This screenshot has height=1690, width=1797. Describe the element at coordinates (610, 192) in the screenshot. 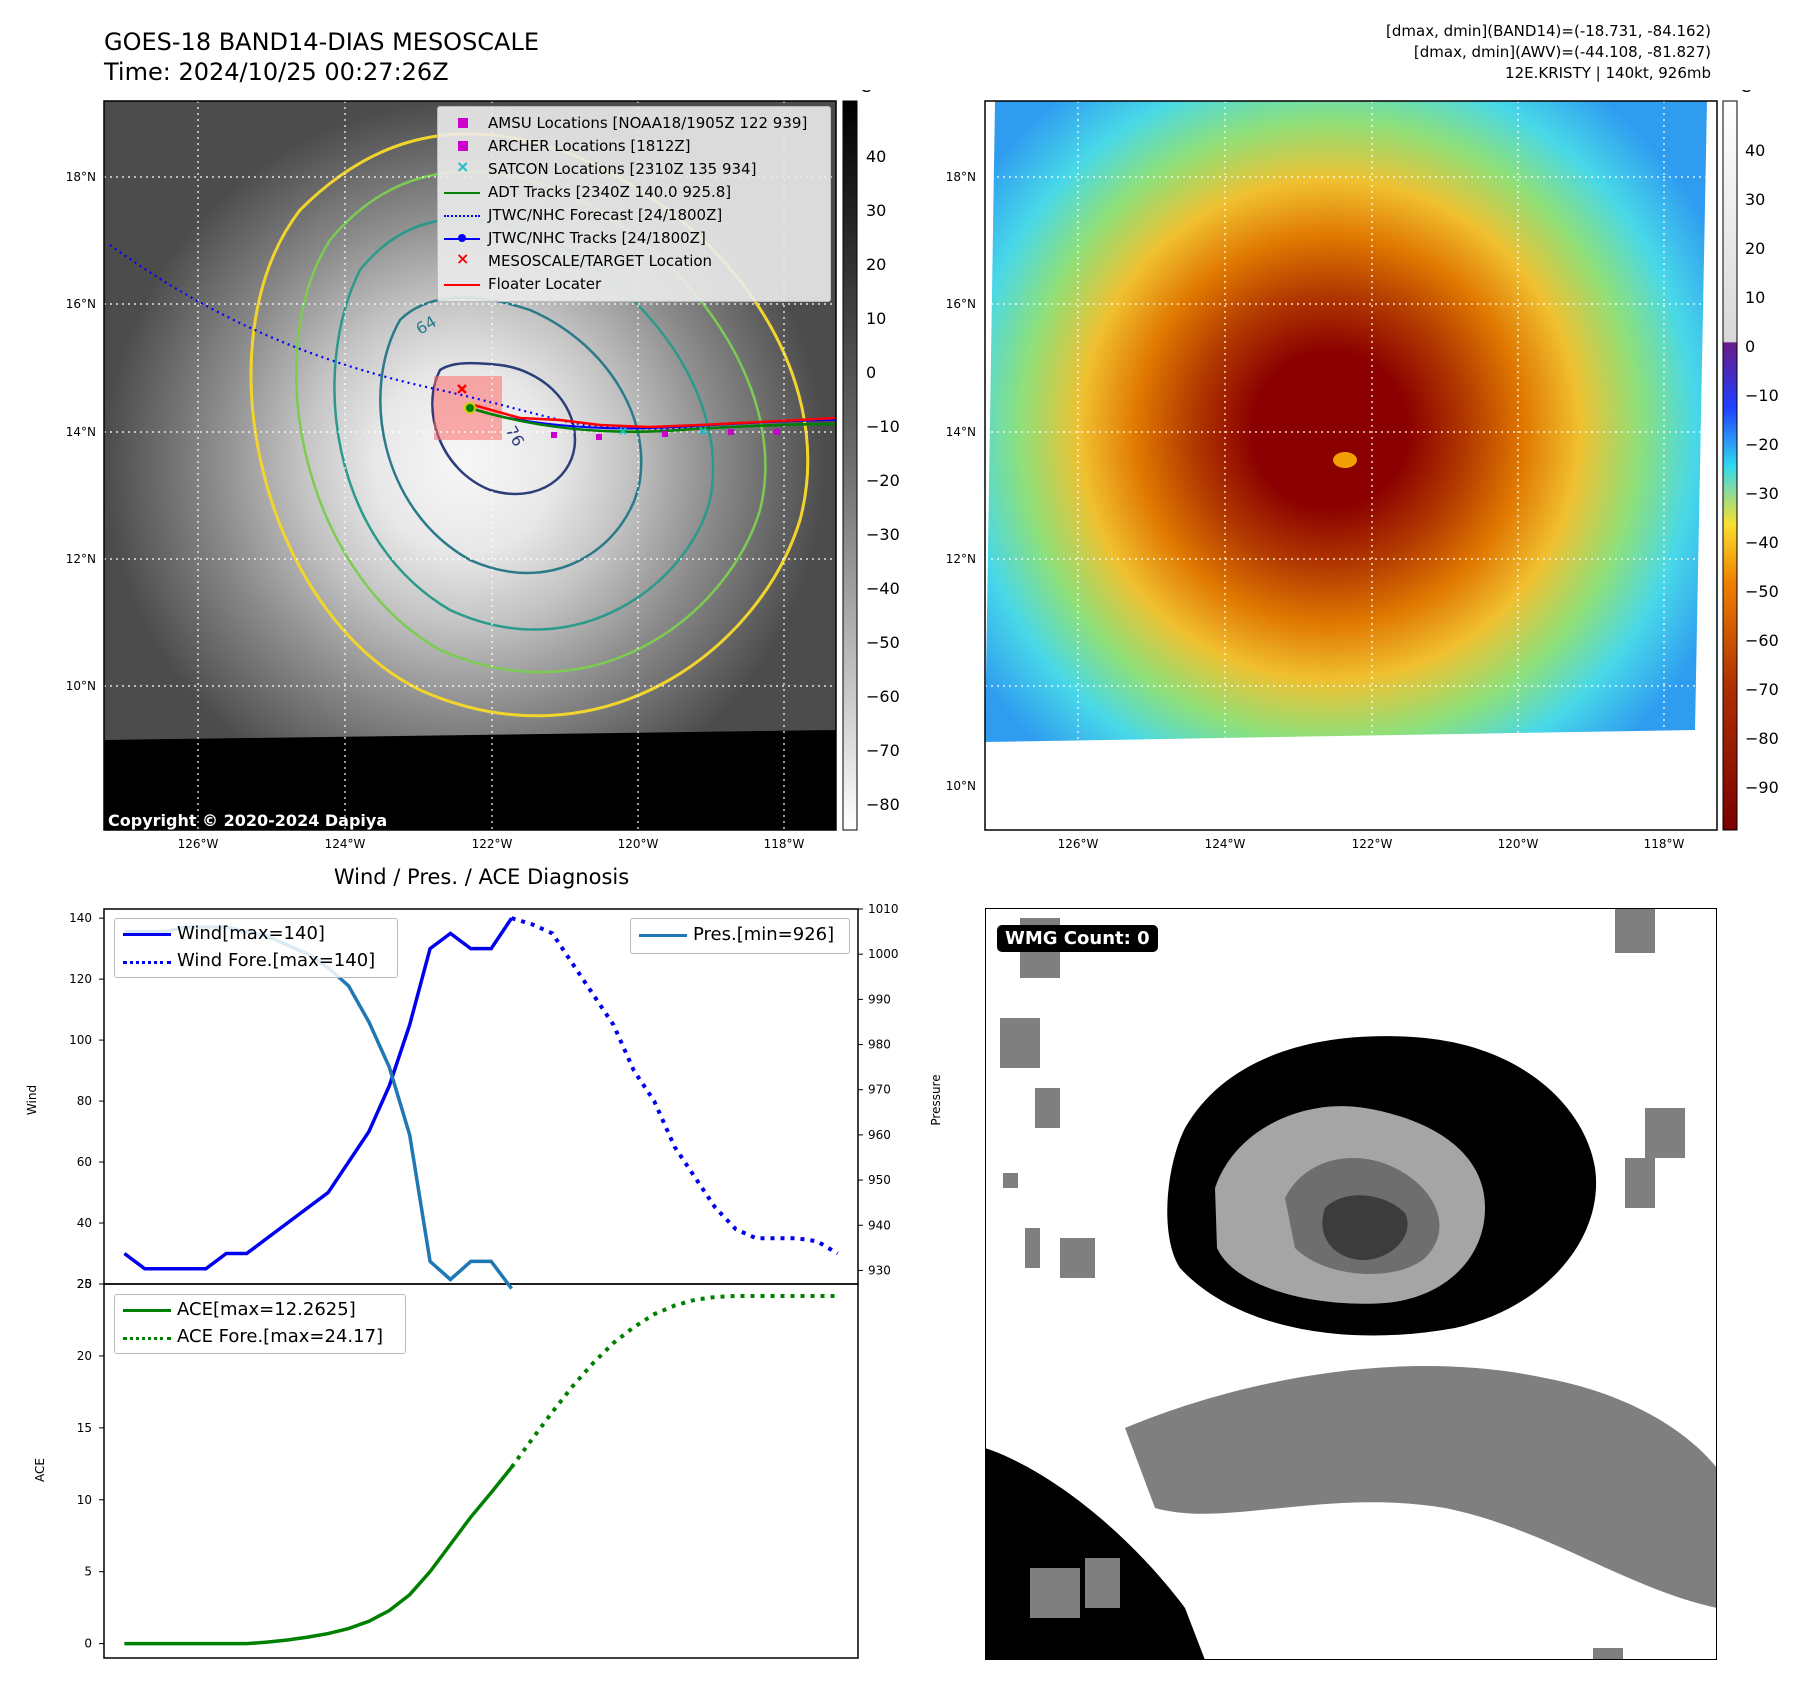

I see `legend-label: ADT Tracks [2340Z 140.0 925.8]` at that location.